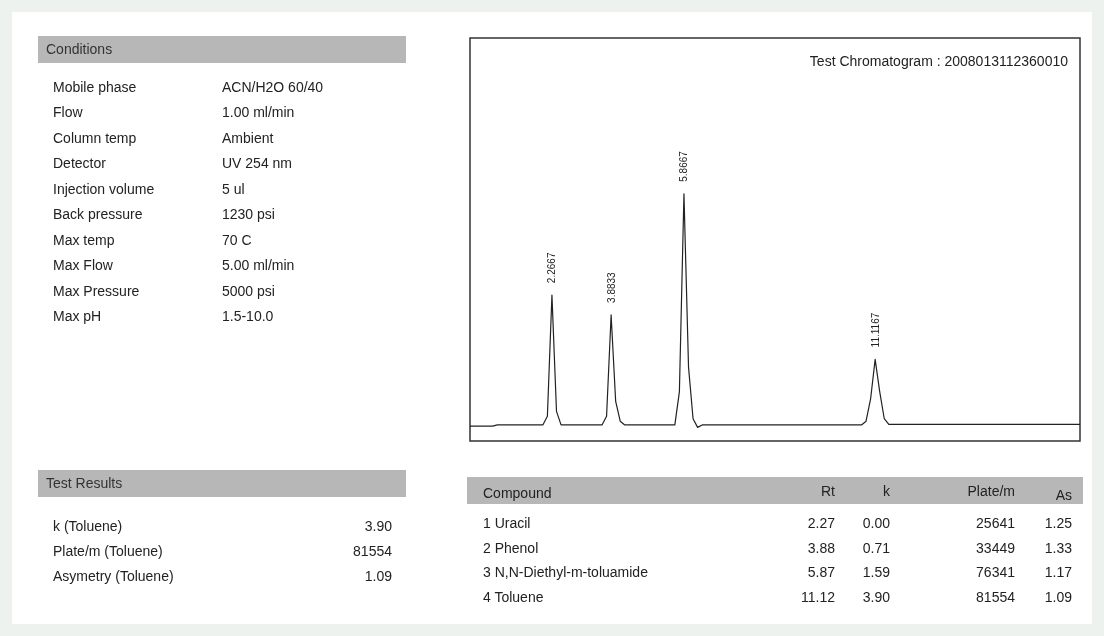  I want to click on text: 5.8667, so click(684, 166).